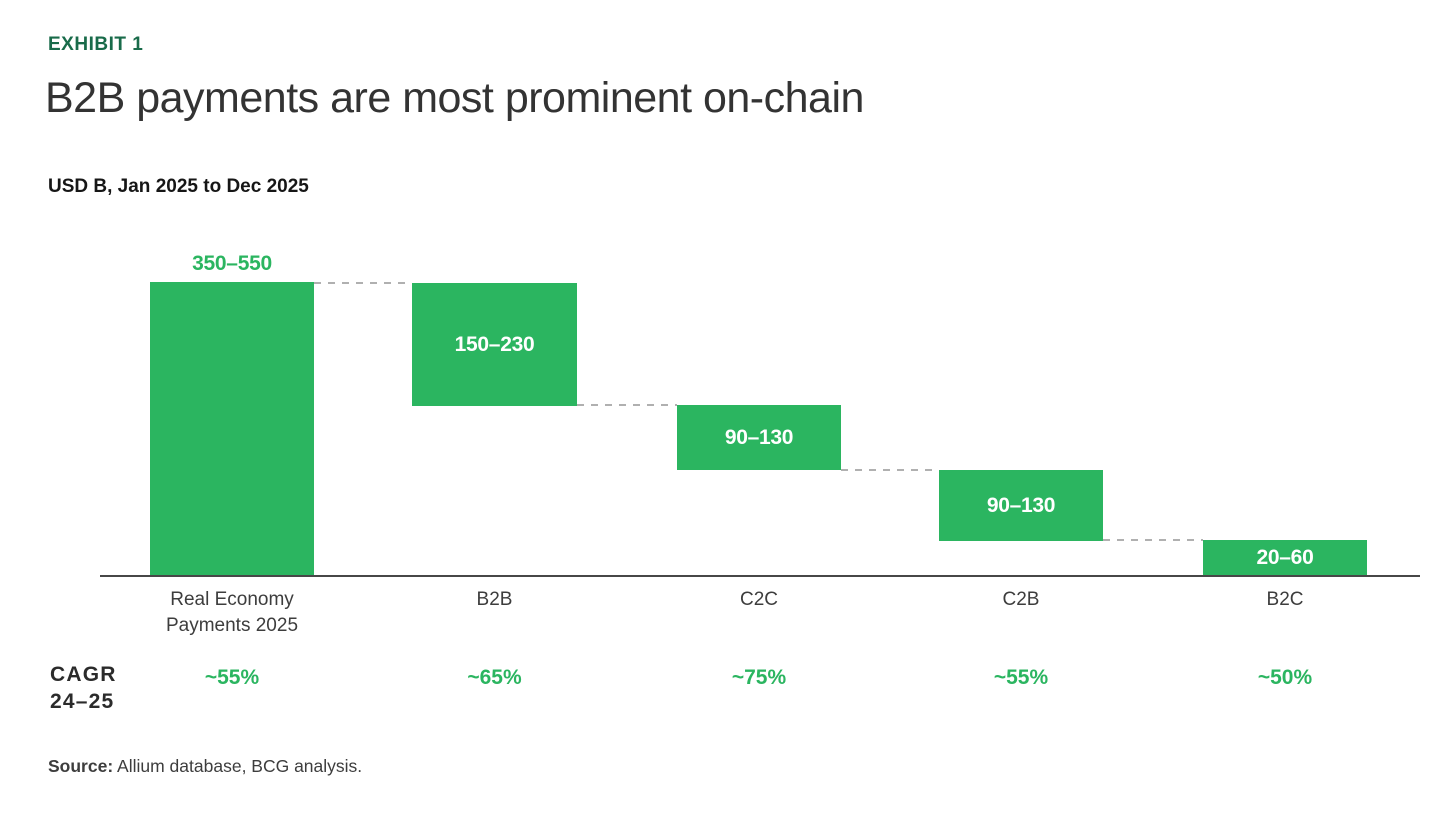 Image resolution: width=1456 pixels, height=826 pixels. I want to click on cagr-value-c2b: ~55%, so click(1021, 677).